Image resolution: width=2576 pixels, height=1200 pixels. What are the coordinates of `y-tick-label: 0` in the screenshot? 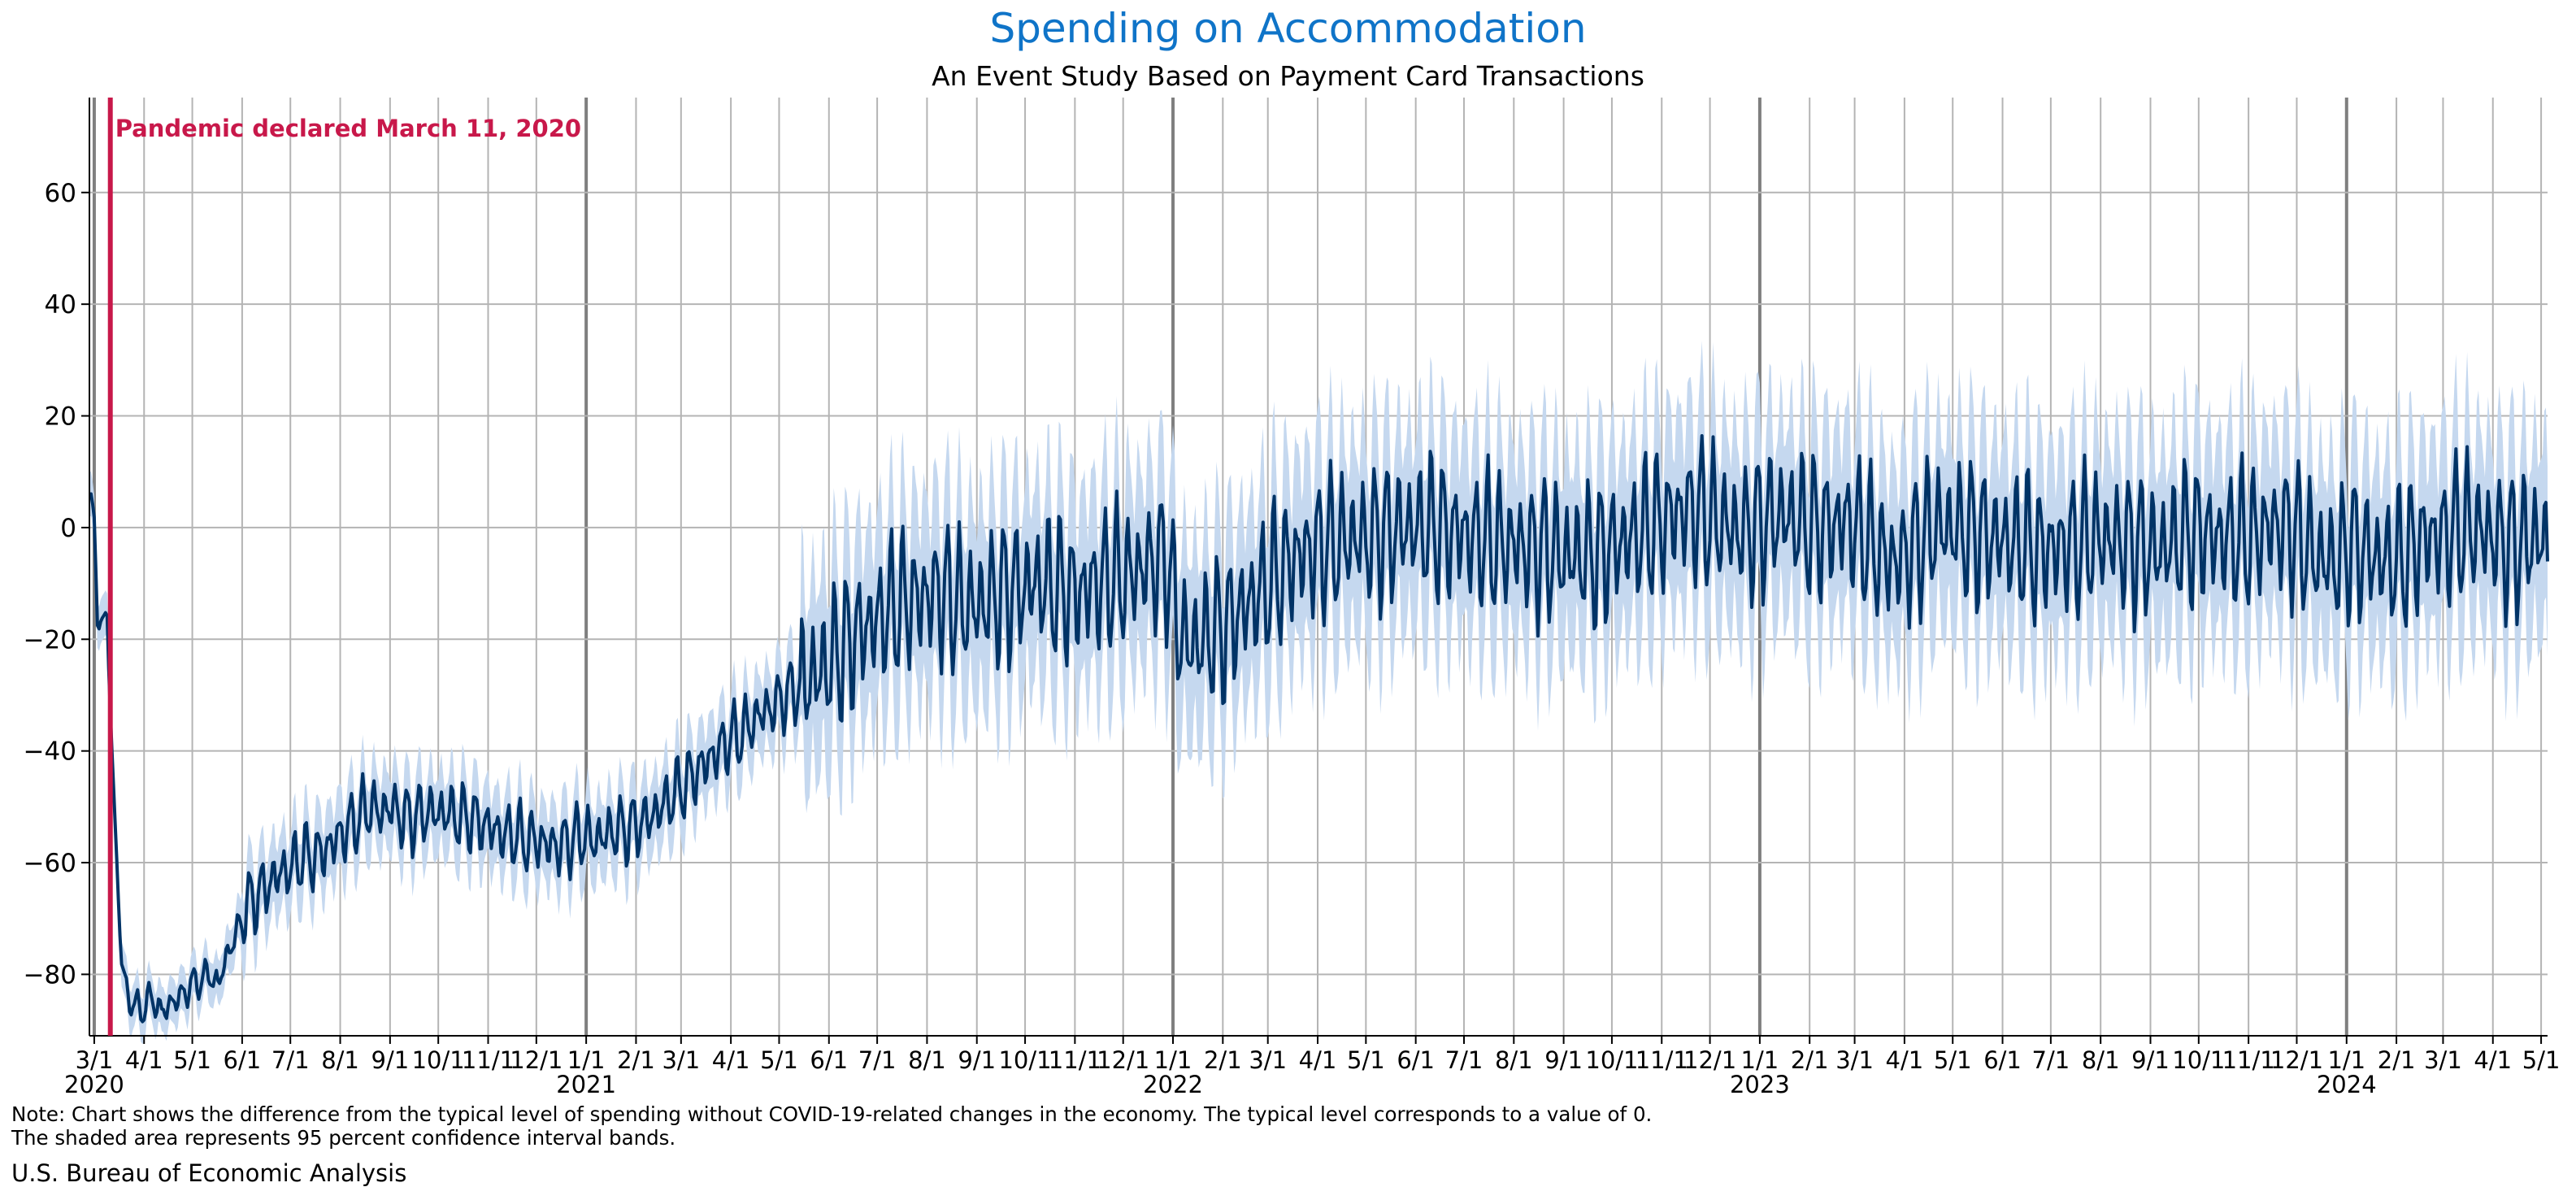 It's located at (68, 528).